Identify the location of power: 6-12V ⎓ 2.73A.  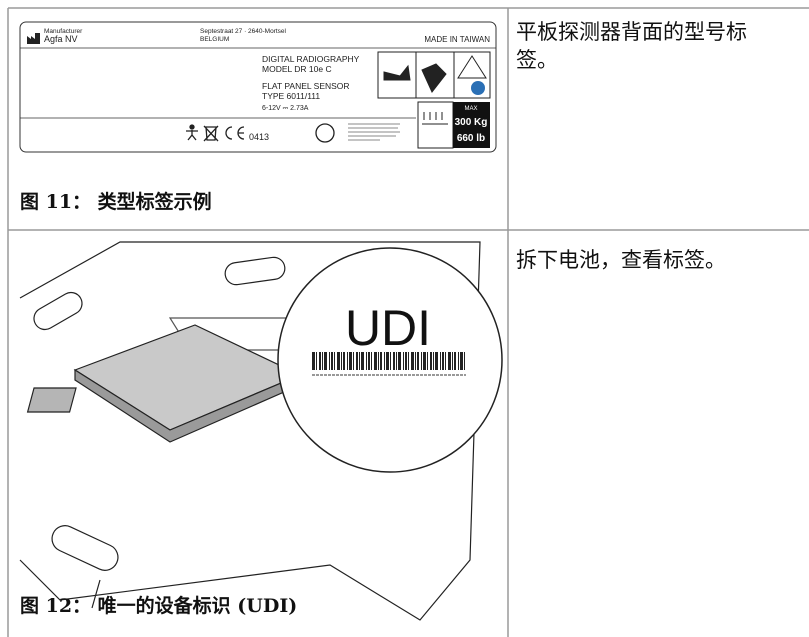
(285, 108).